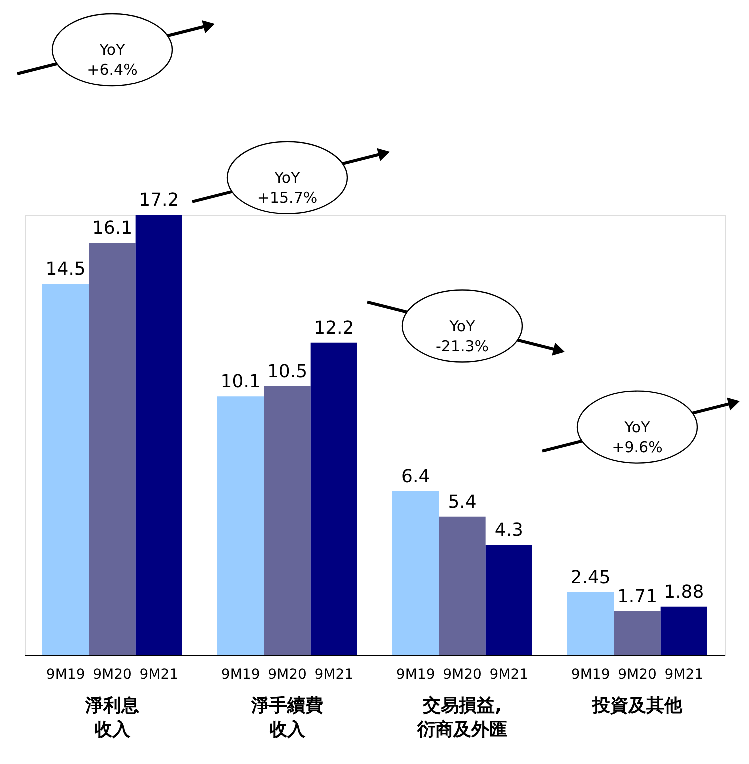 This screenshot has width=749, height=764. Describe the element at coordinates (66, 675) in the screenshot. I see `series-label: 9M19` at that location.